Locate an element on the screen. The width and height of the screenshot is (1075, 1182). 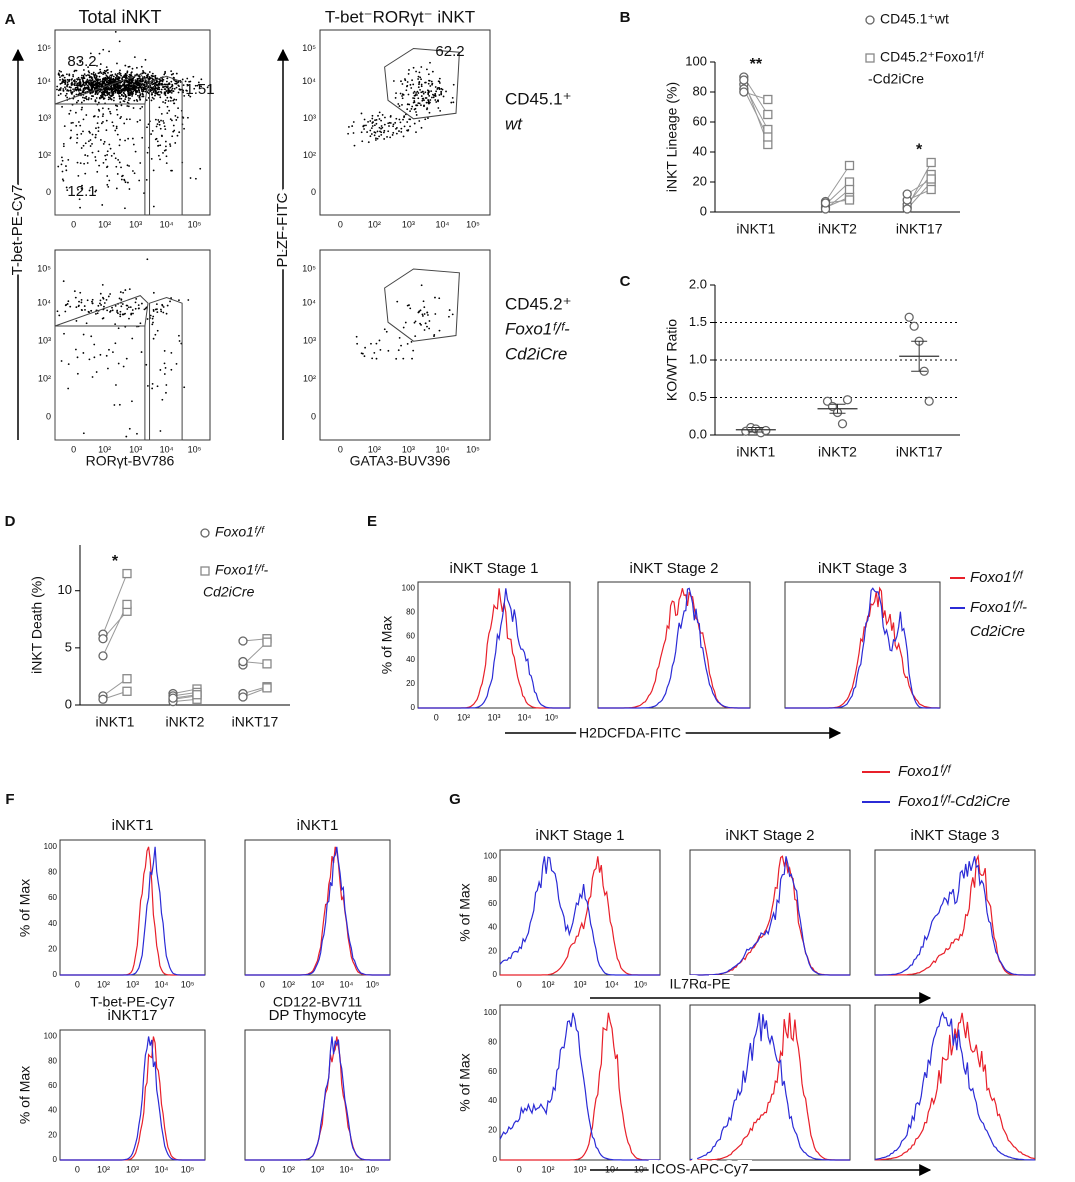
y-tick-label: 100 is located at coordinates (409, 587).